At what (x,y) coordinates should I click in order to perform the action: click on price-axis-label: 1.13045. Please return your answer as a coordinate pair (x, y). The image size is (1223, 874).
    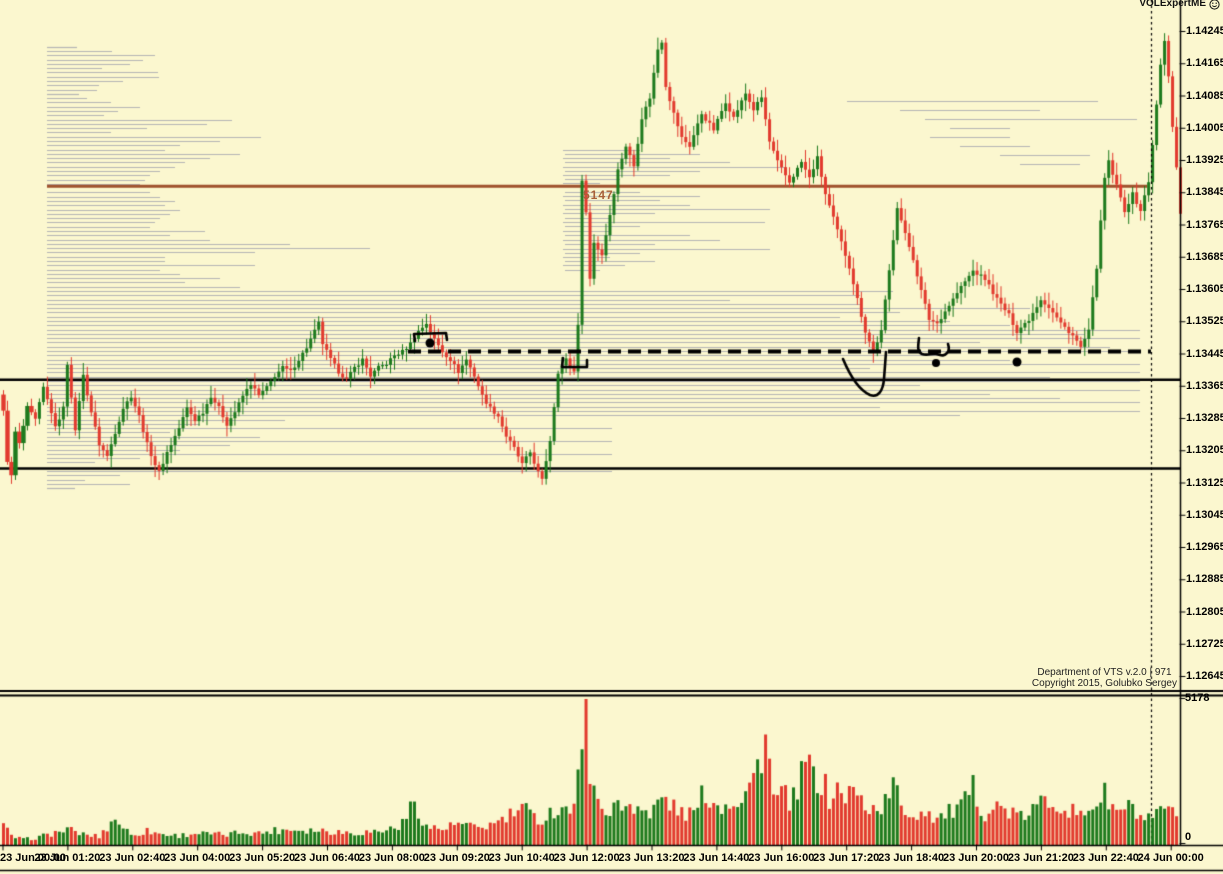
    Looking at the image, I should click on (1204, 514).